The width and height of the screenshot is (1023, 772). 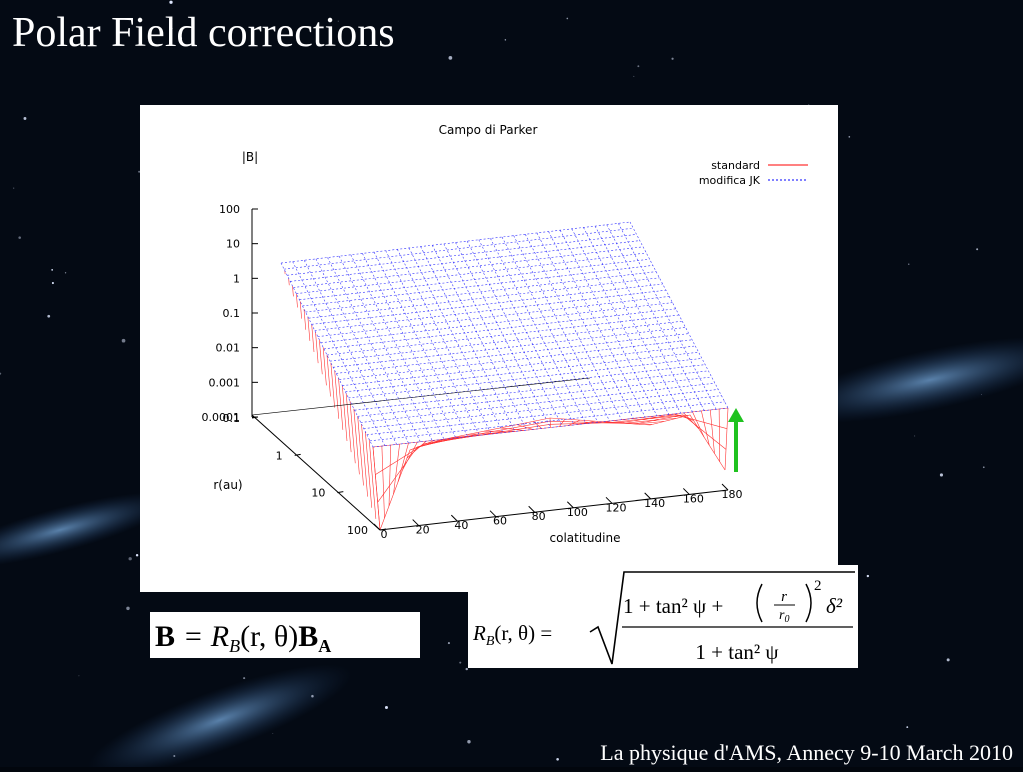 I want to click on x-tick-label: 40, so click(x=461, y=525).